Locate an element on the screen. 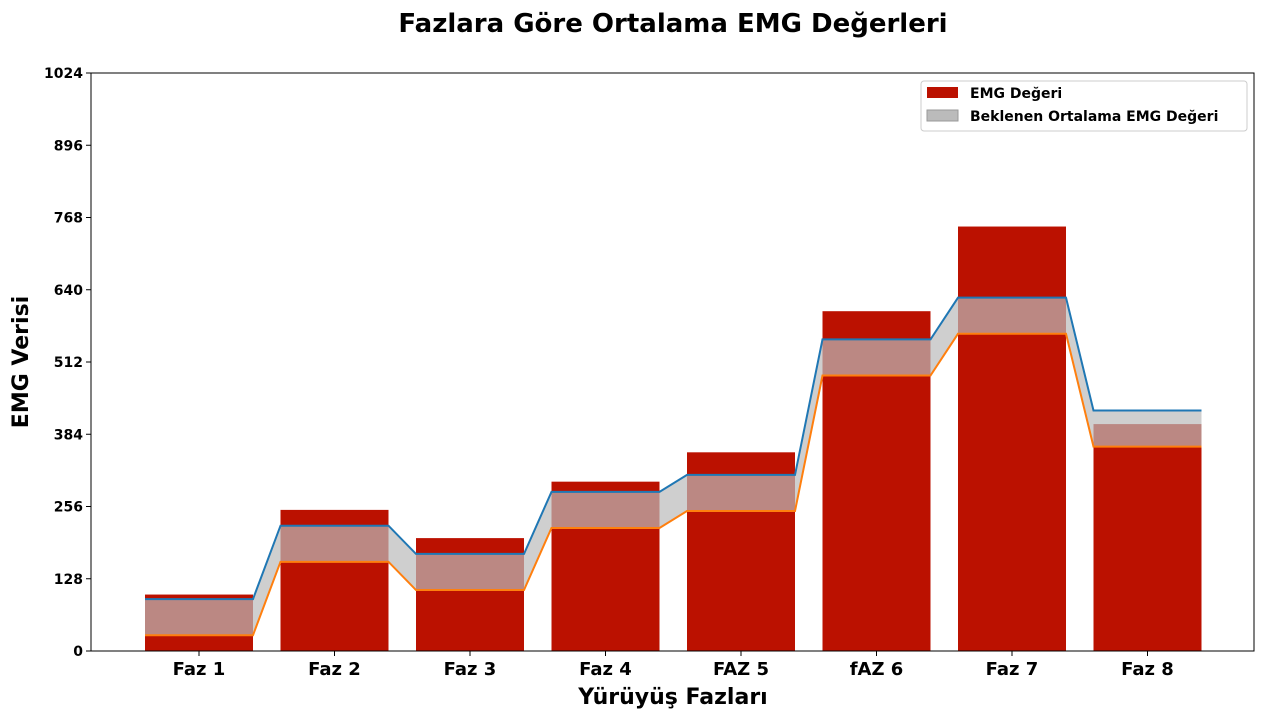  y-tick-label: 128 is located at coordinates (68, 580).